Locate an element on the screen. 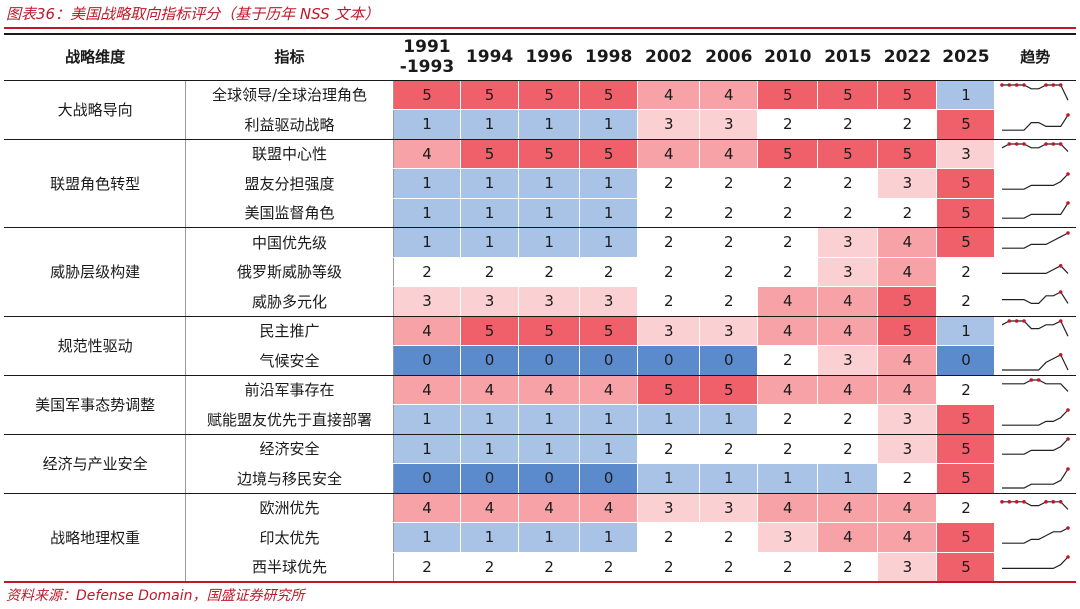 The width and height of the screenshot is (1080, 609). indicator-cell: 经济安全 is located at coordinates (289, 448).